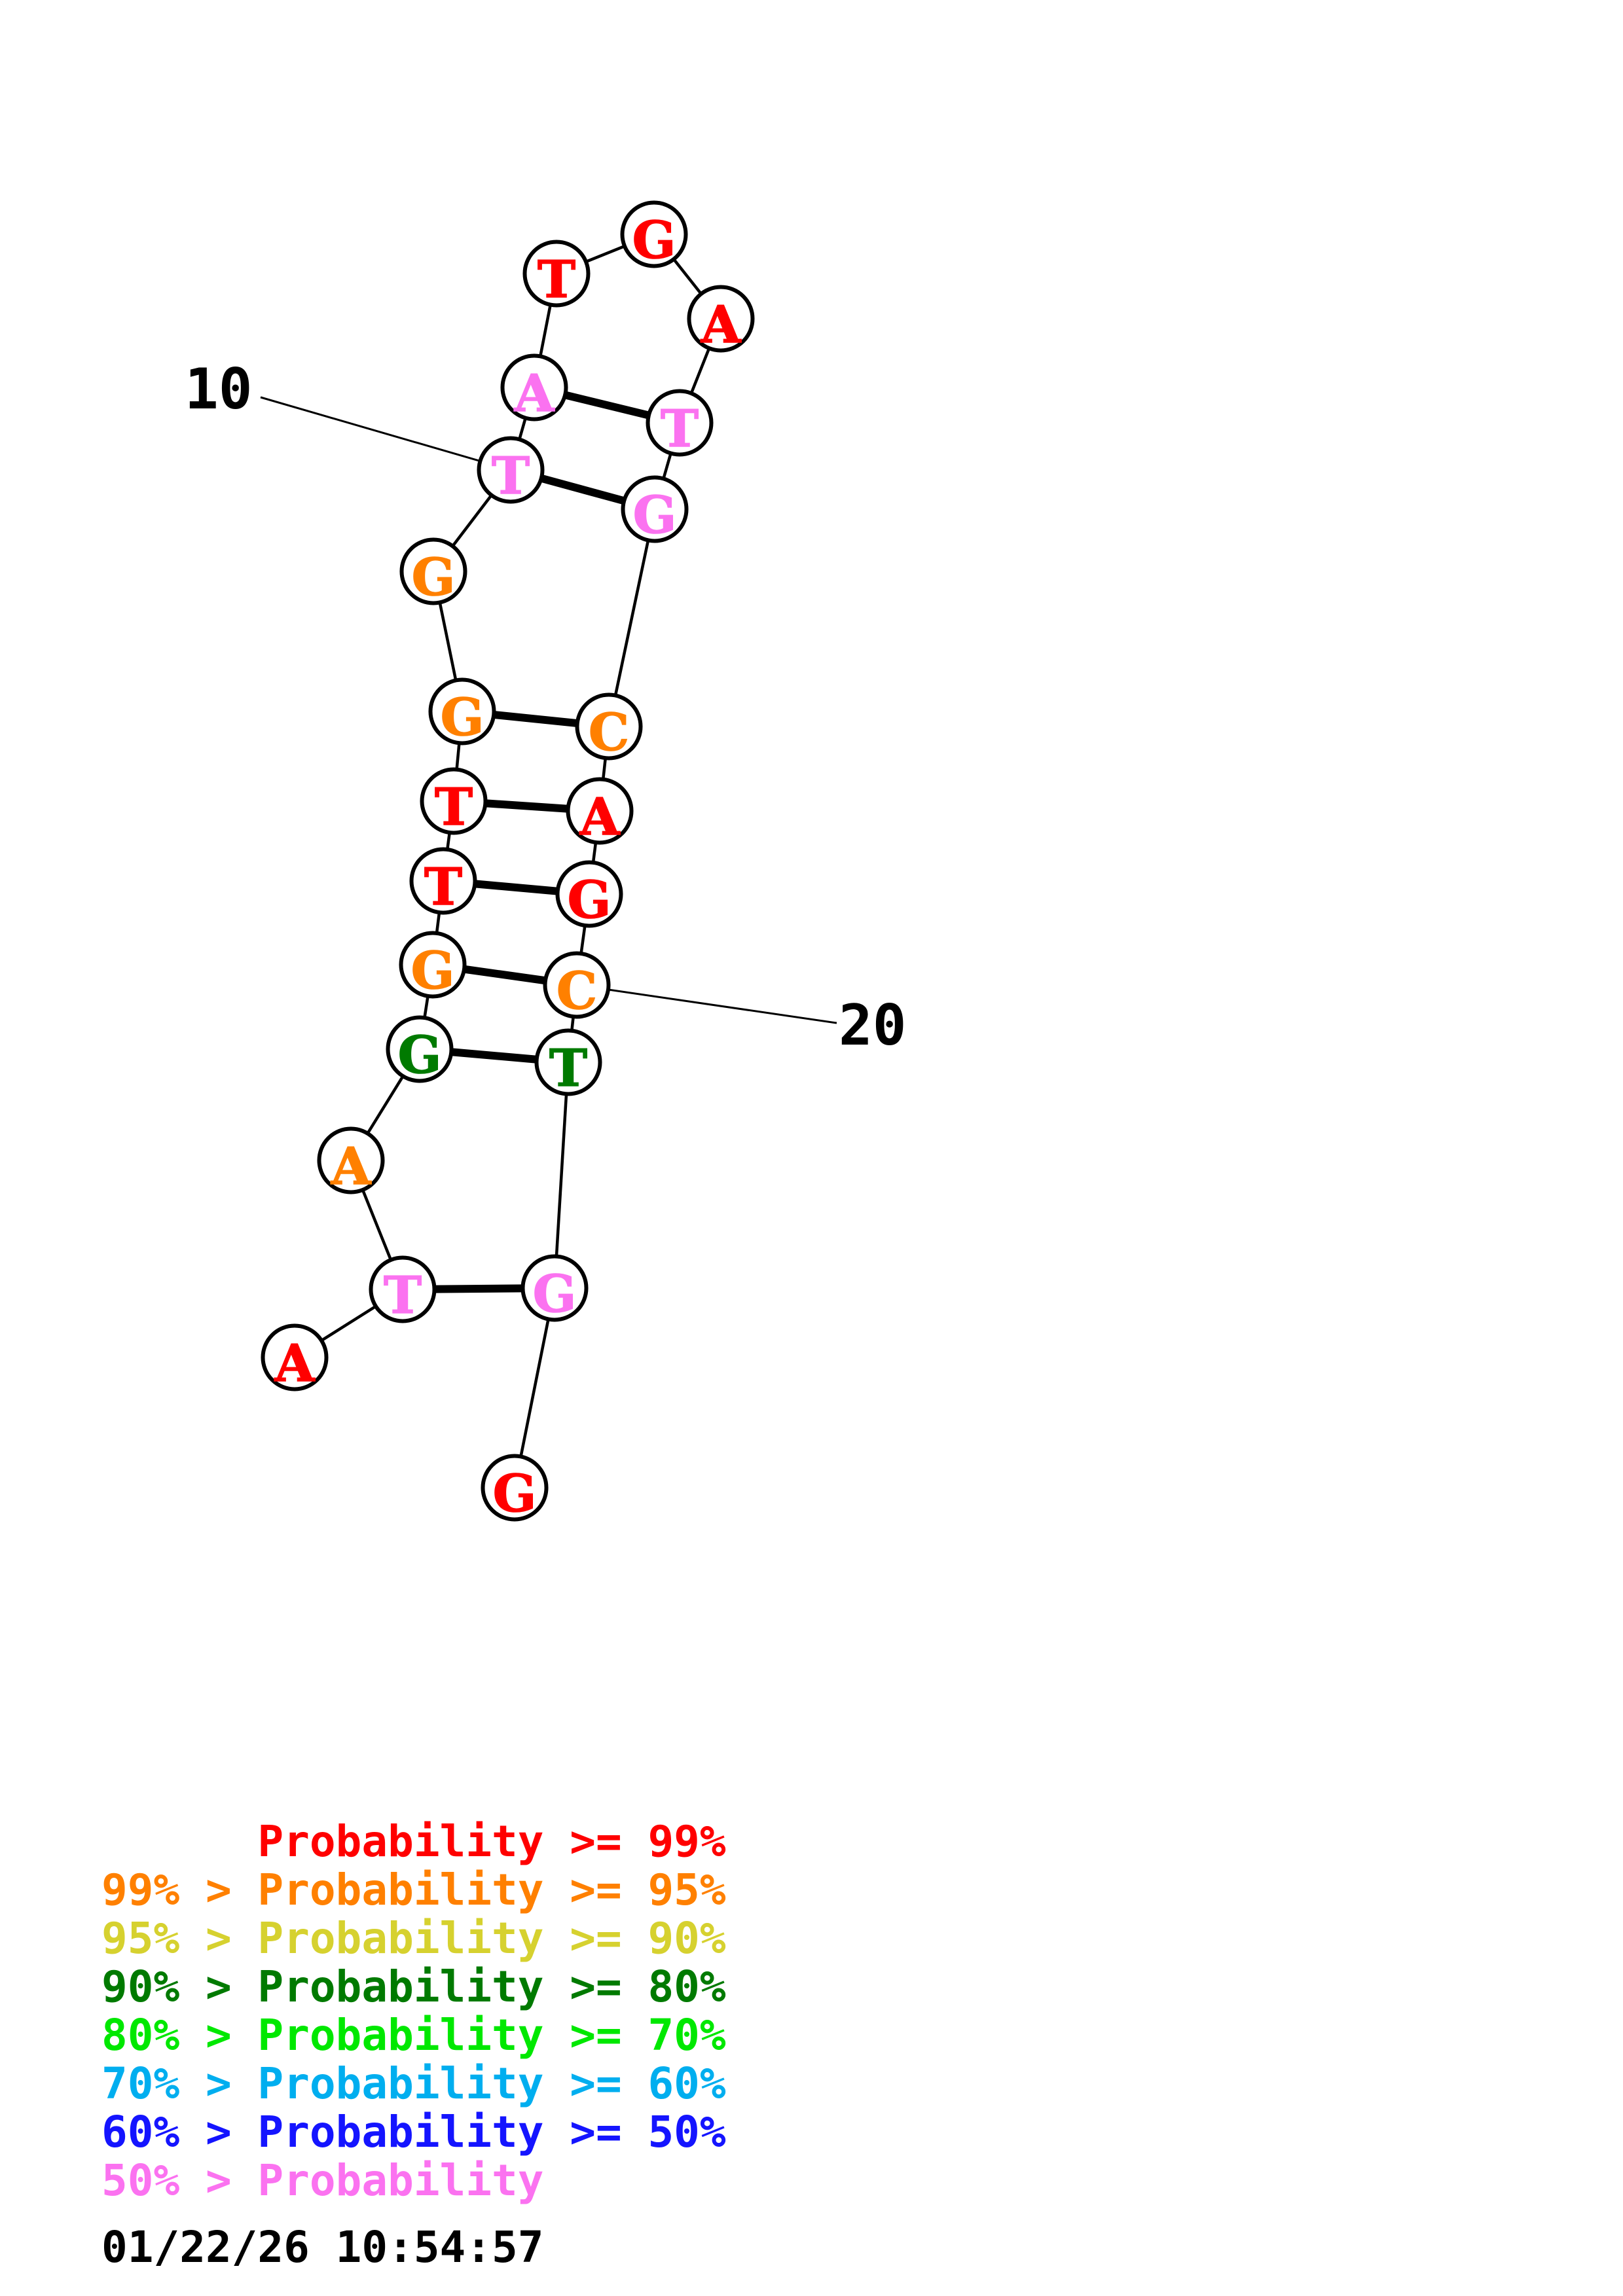 Image resolution: width=1623 pixels, height=2296 pixels. What do you see at coordinates (413, 2035) in the screenshot?
I see `legend-row: 80% > Probability >= 70%` at bounding box center [413, 2035].